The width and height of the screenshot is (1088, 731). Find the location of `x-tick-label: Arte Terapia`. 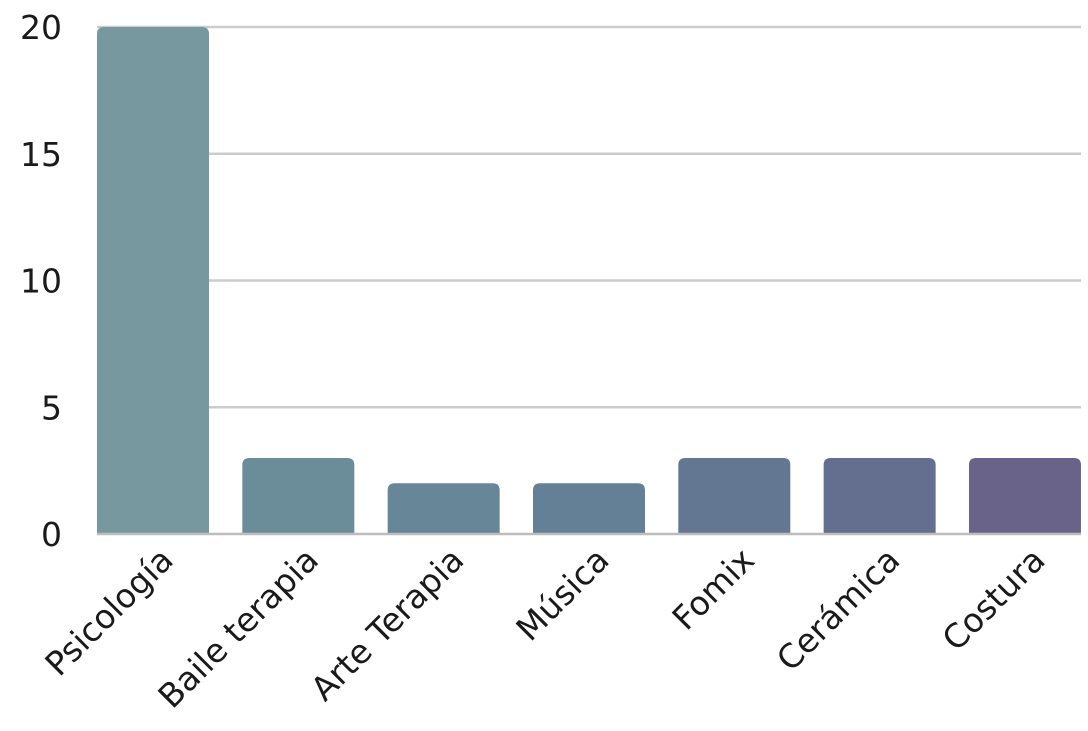

x-tick-label: Arte Terapia is located at coordinates (387, 624).